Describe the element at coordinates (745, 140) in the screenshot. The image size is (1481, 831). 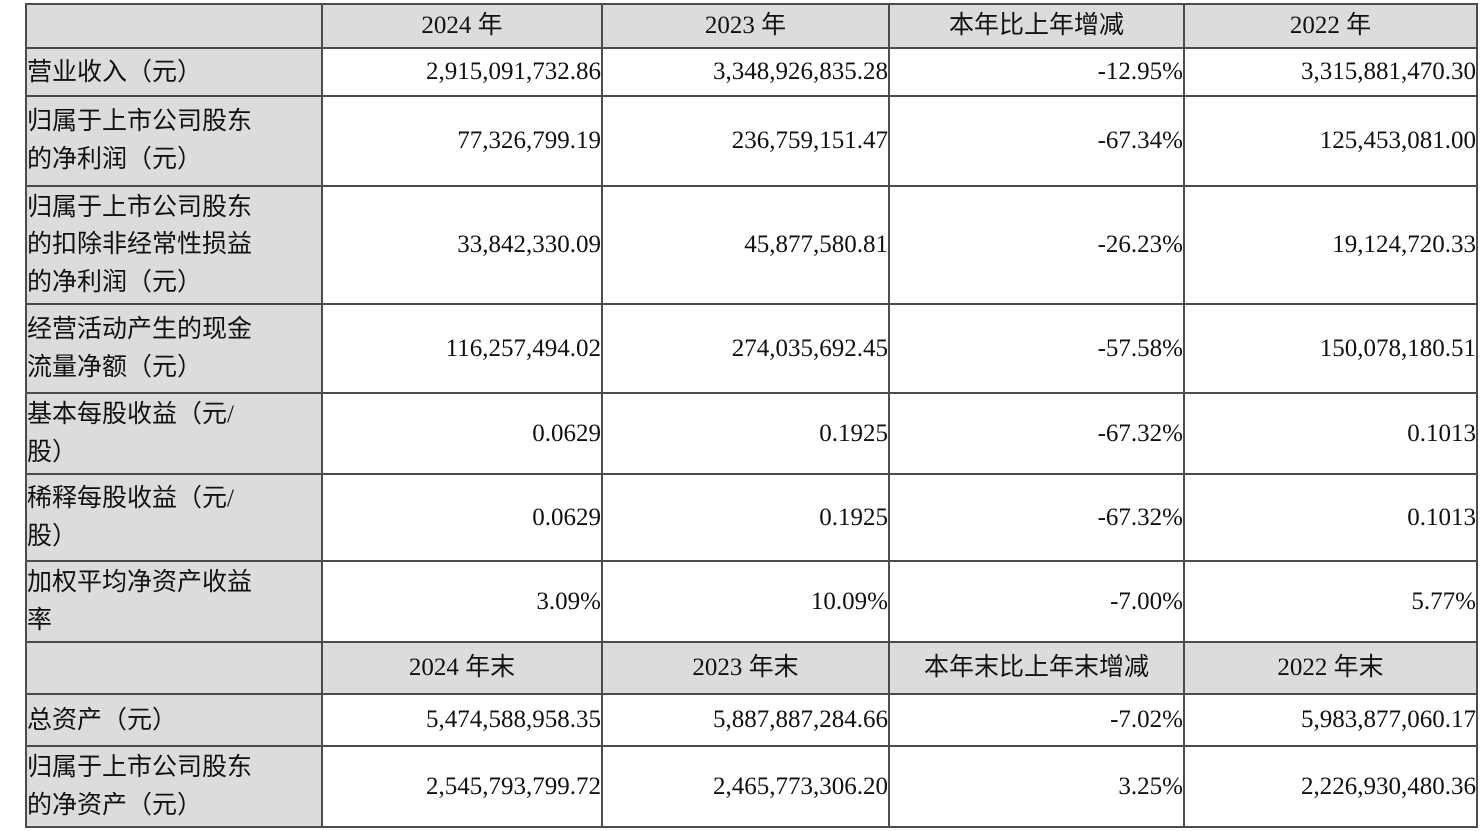
I see `value-cell-2023: 236,759,151.47` at that location.